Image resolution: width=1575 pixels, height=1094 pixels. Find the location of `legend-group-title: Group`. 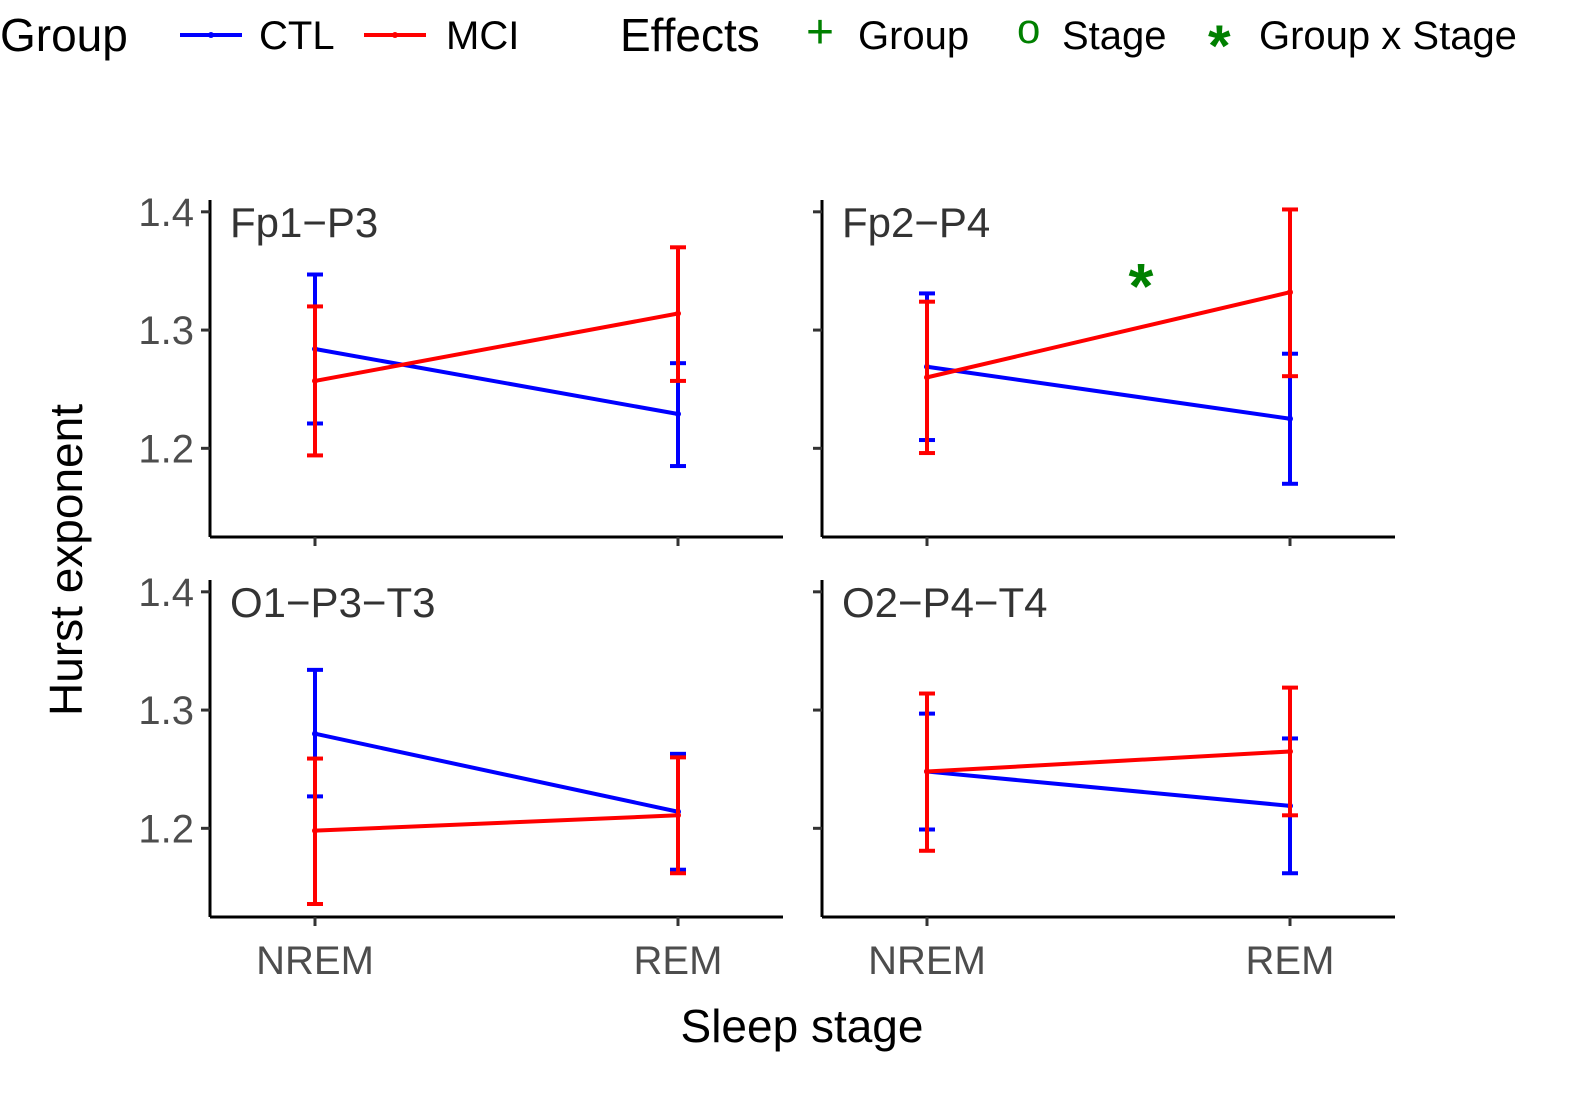

legend-group-title: Group is located at coordinates (64, 35).